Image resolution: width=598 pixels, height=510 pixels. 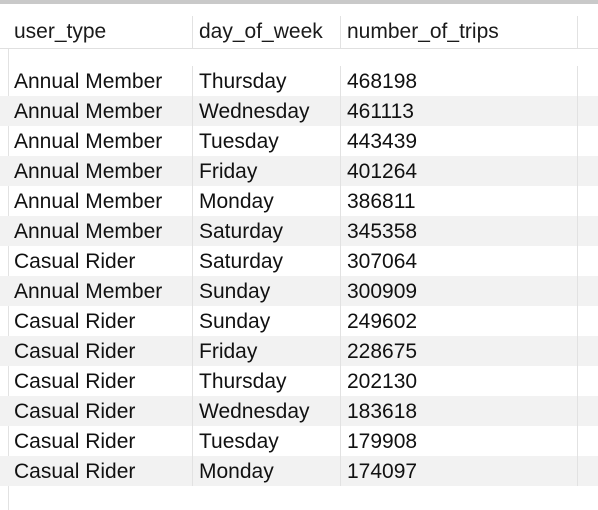 I want to click on cell-number-of-trips: 174097, so click(x=459, y=471).